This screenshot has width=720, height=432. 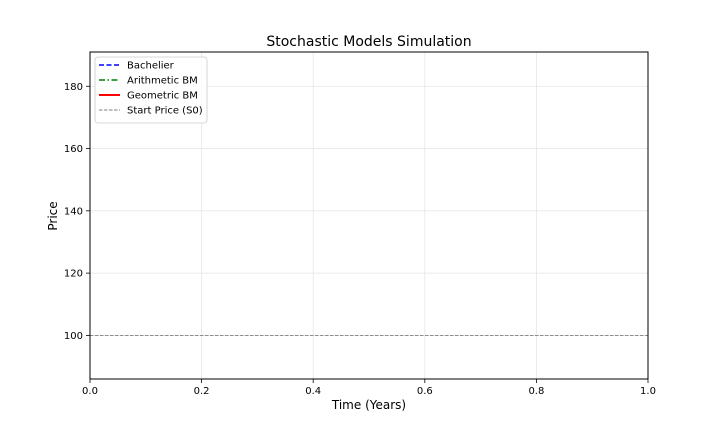 I want to click on x-tick-label: 1.0, so click(x=648, y=391).